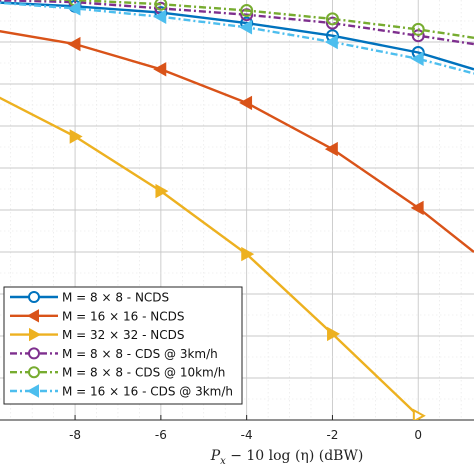 Image resolution: width=474 pixels, height=474 pixels. Describe the element at coordinates (123, 316) in the screenshot. I see `legend-label: M = 16 × 16 - NCDS` at that location.